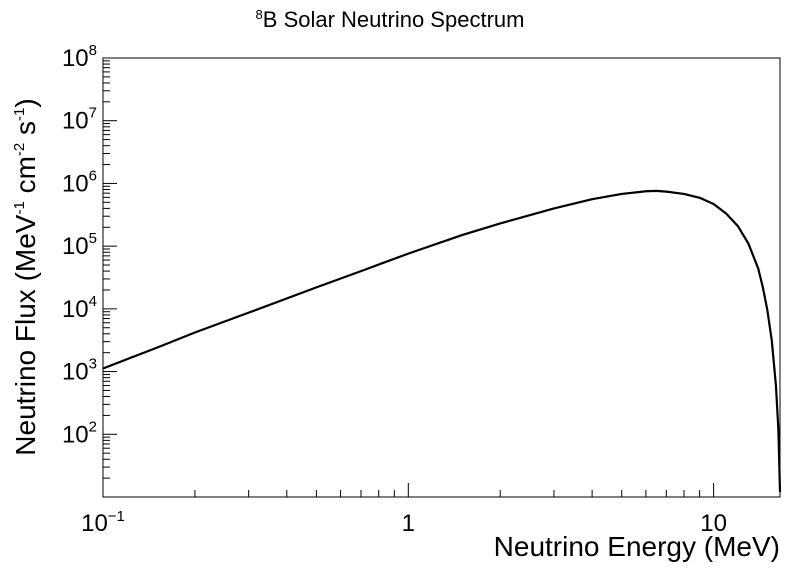  I want to click on y-label-sup2: -2, so click(19, 149).